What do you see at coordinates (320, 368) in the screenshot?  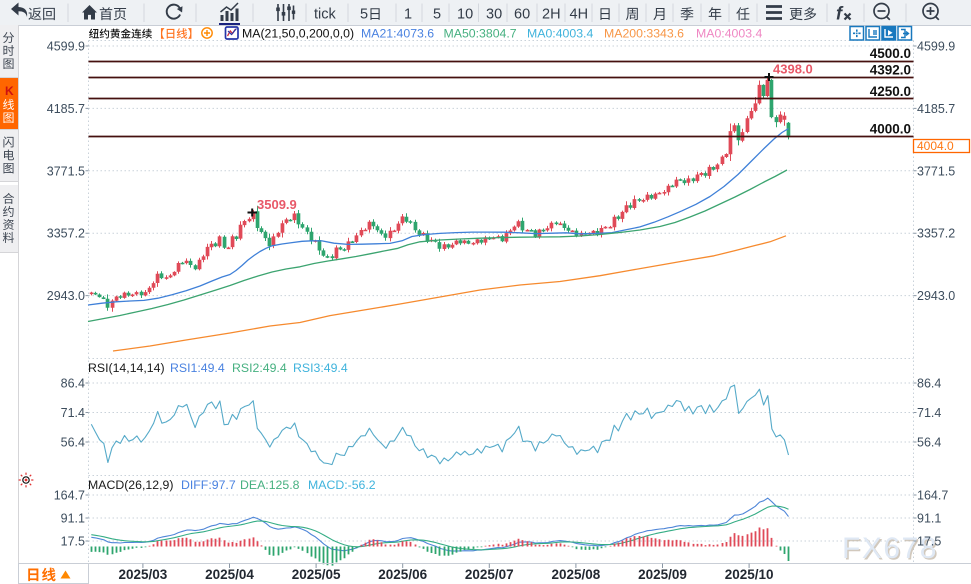 I see `svg-text: RSI3:49.4` at bounding box center [320, 368].